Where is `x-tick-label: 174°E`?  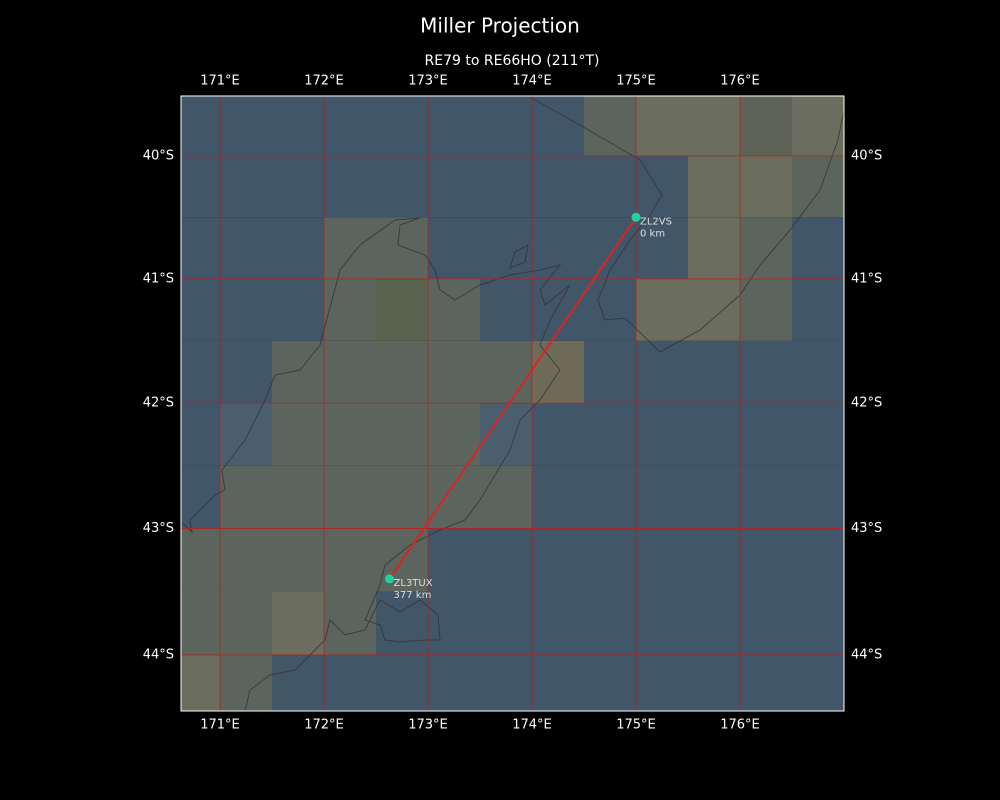 x-tick-label: 174°E is located at coordinates (532, 81).